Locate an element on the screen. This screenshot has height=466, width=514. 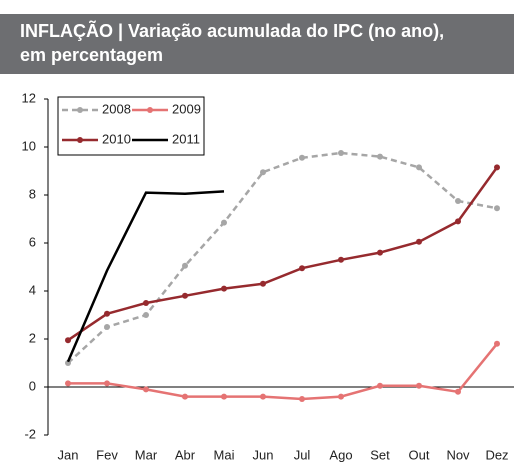
legend-label: 2011 is located at coordinates (186, 138).